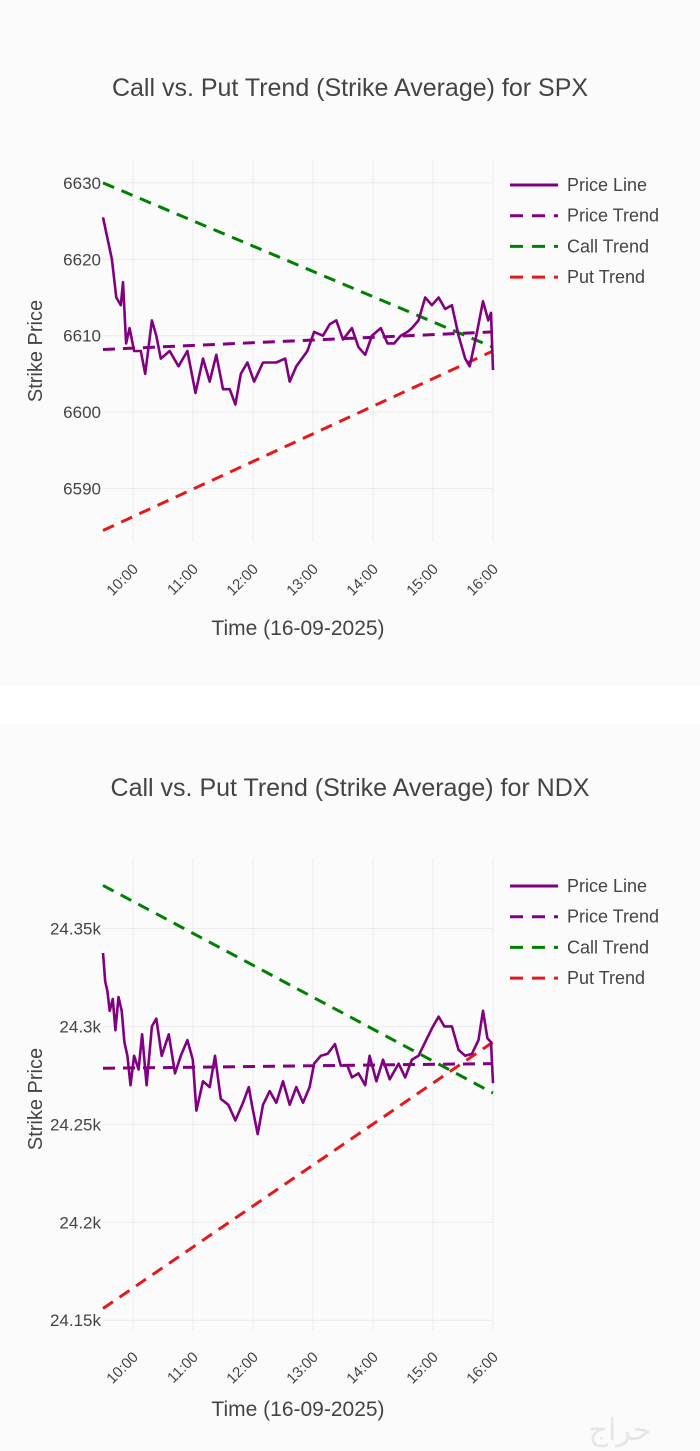 The image size is (700, 1451). Describe the element at coordinates (80, 1222) in the screenshot. I see `y-tick-label: 24.2k` at that location.